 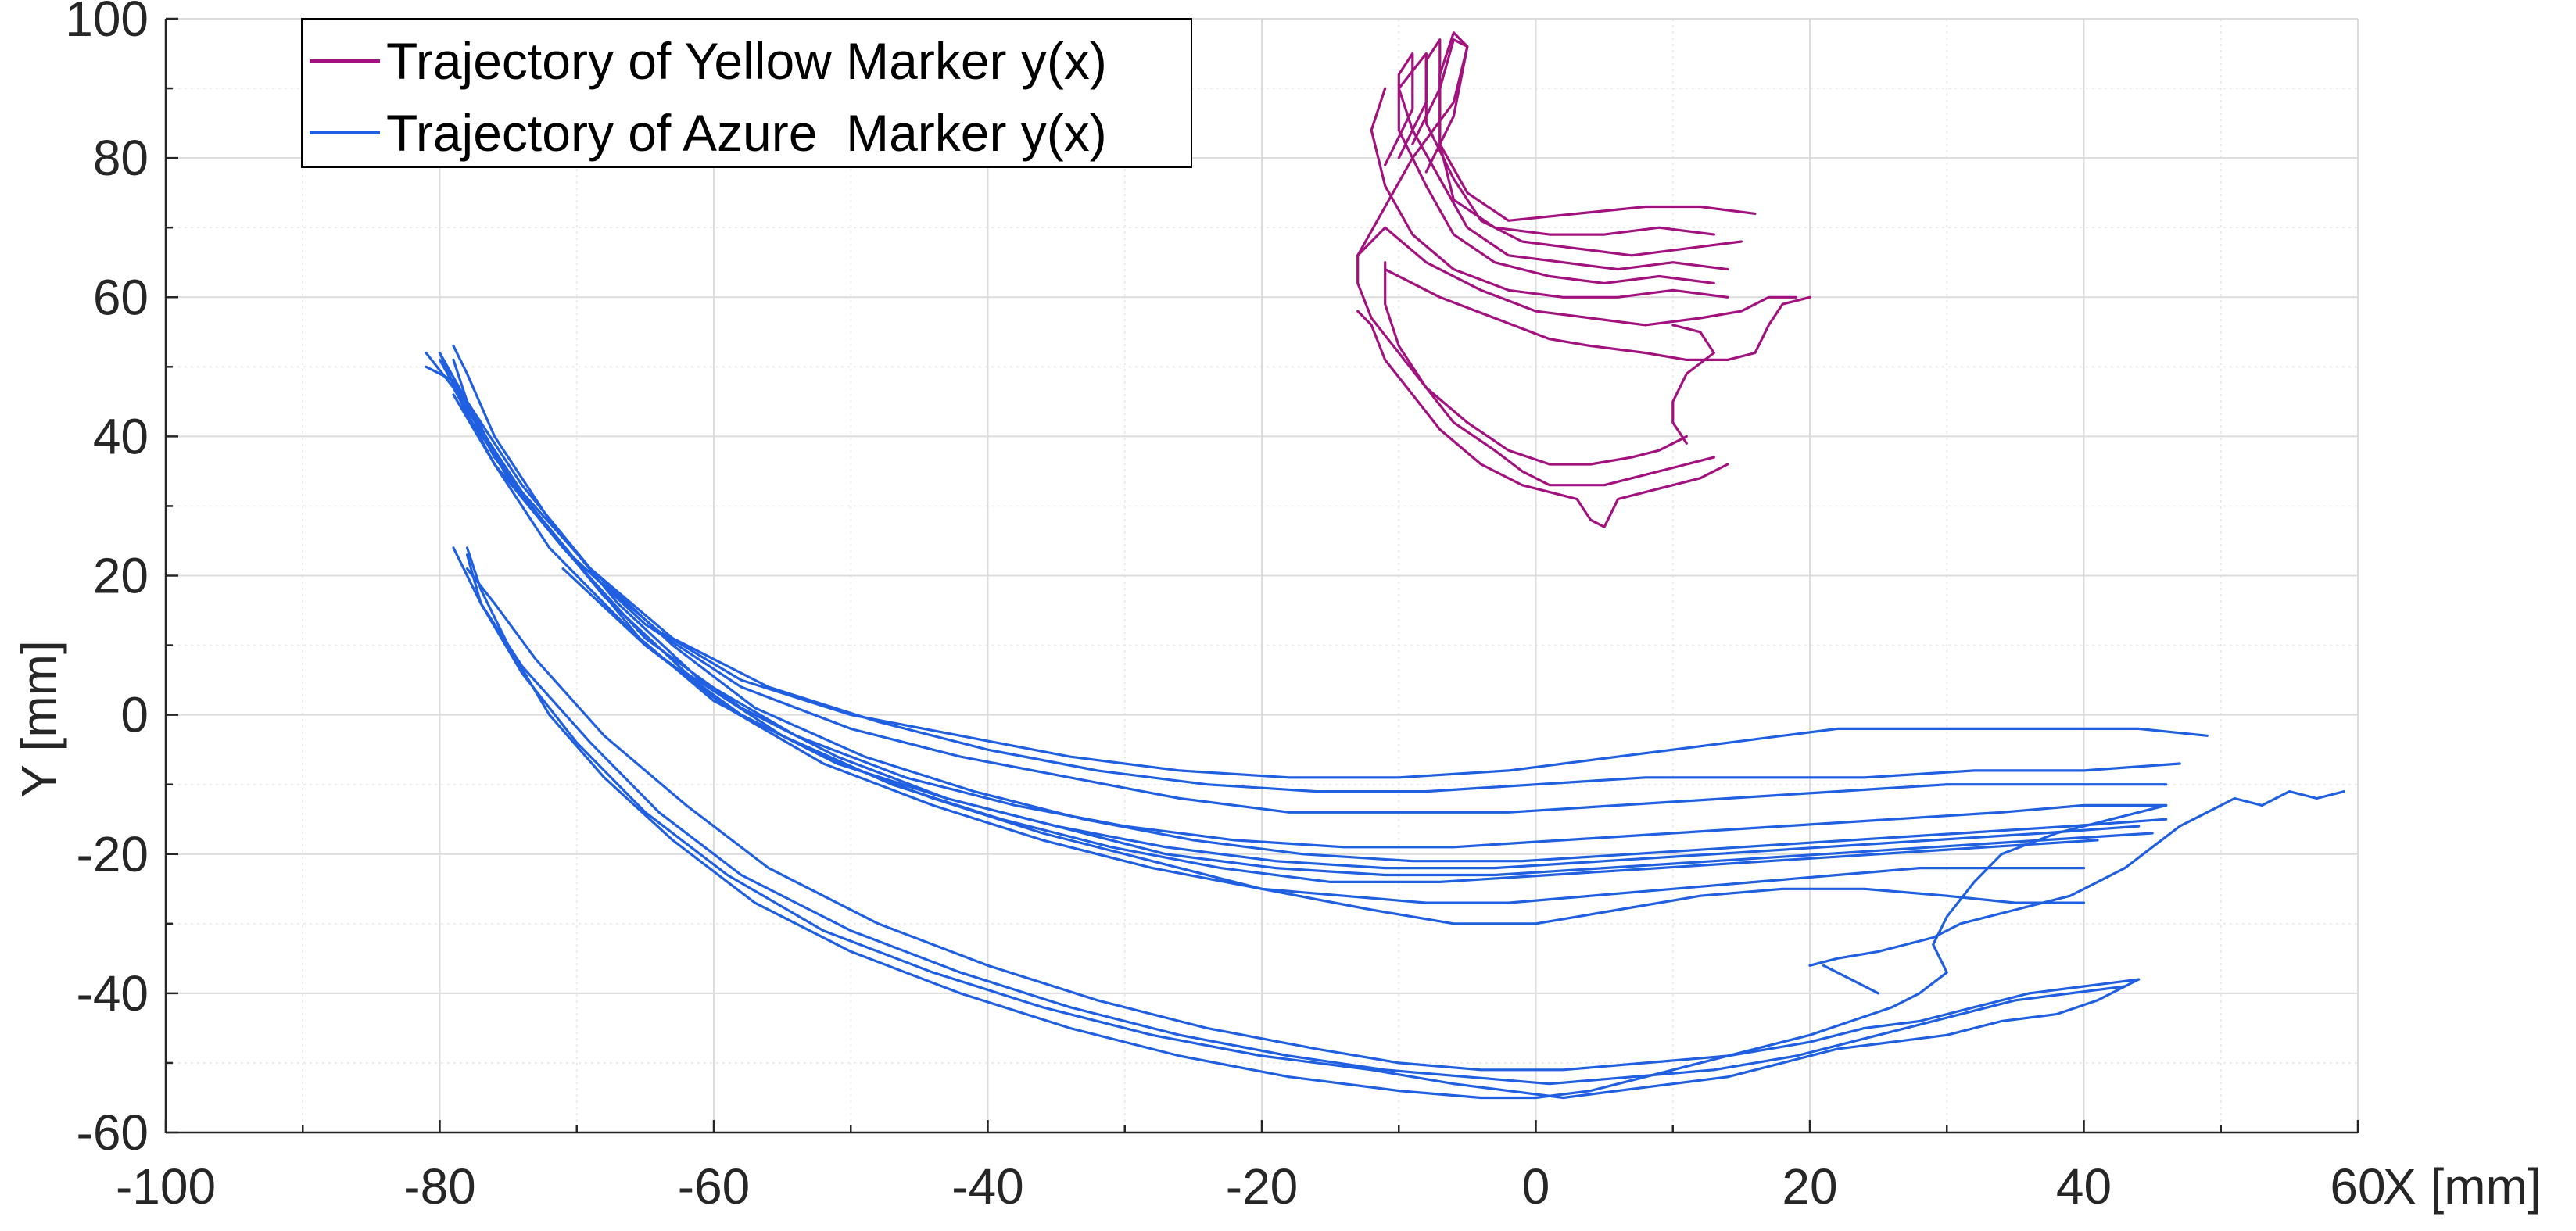 What do you see at coordinates (121, 297) in the screenshot?
I see `y-tick-label: 60` at bounding box center [121, 297].